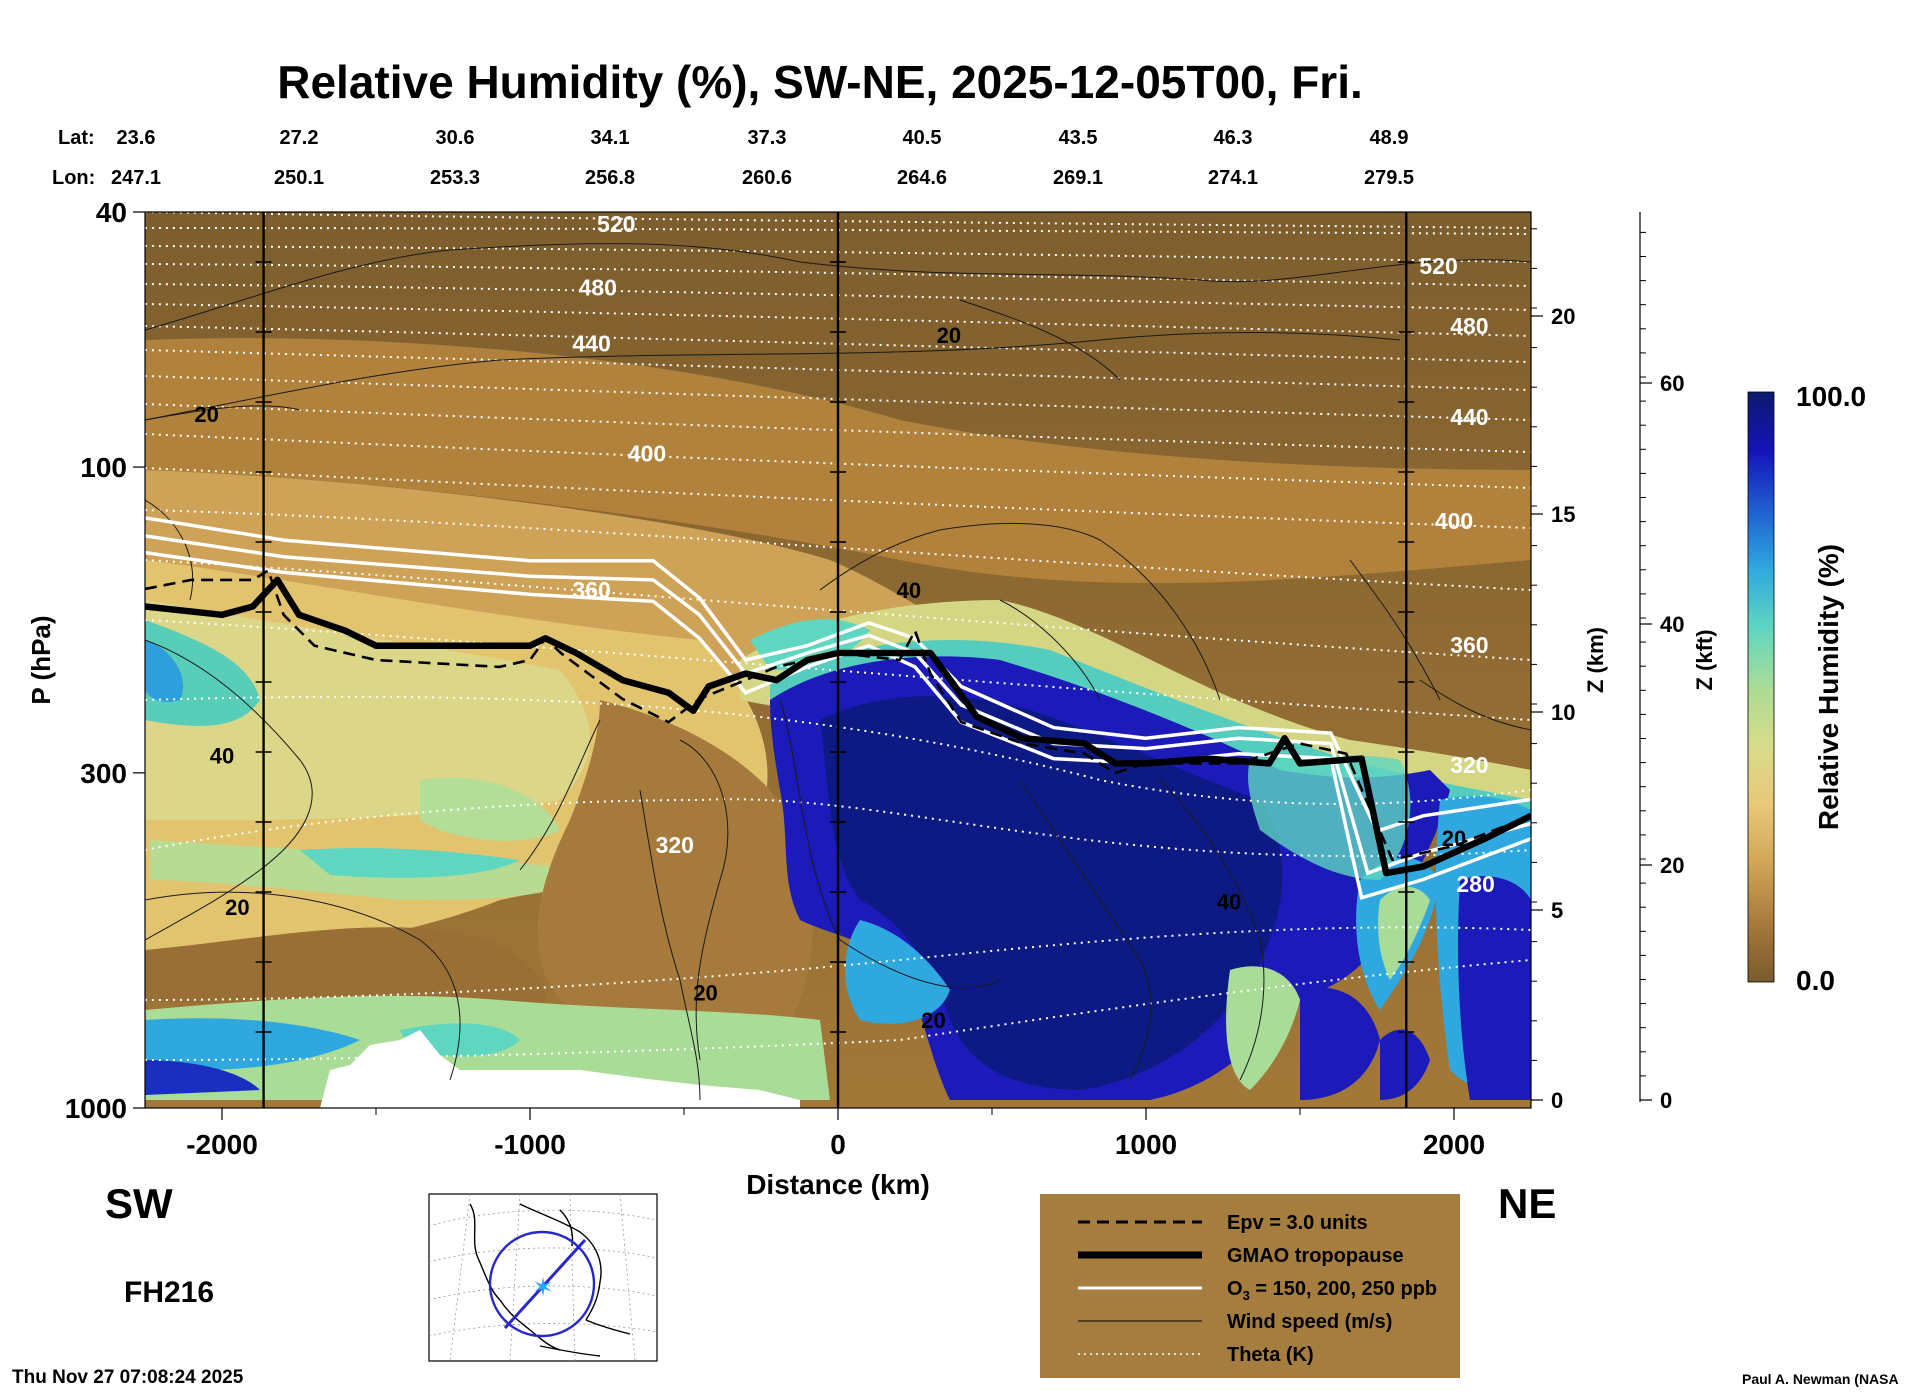  Describe the element at coordinates (1815, 980) in the screenshot. I see `colorbar-min: 0.0` at that location.